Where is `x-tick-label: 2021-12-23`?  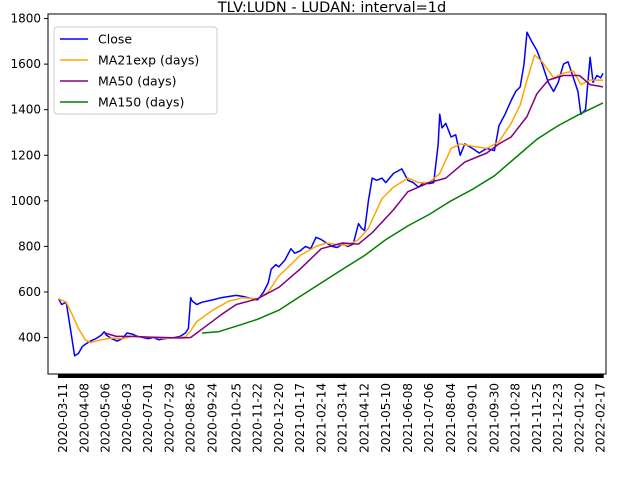 x-tick-label: 2021-12-23 is located at coordinates (558, 418).